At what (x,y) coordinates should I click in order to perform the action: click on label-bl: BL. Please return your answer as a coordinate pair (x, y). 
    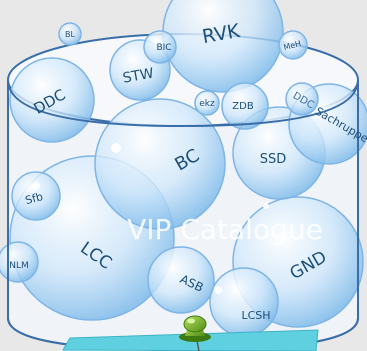
    Looking at the image, I should click on (70, 34).